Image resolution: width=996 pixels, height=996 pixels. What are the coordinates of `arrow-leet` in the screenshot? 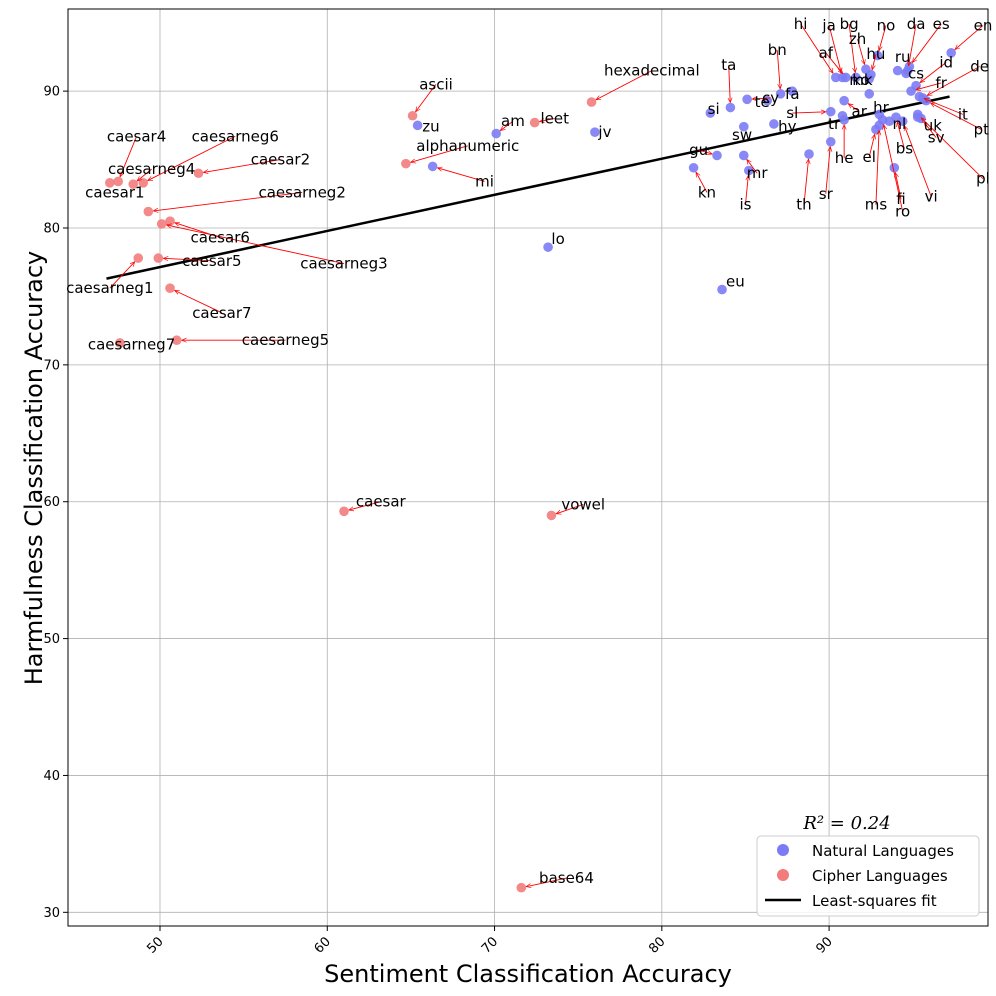 It's located at (547, 119).